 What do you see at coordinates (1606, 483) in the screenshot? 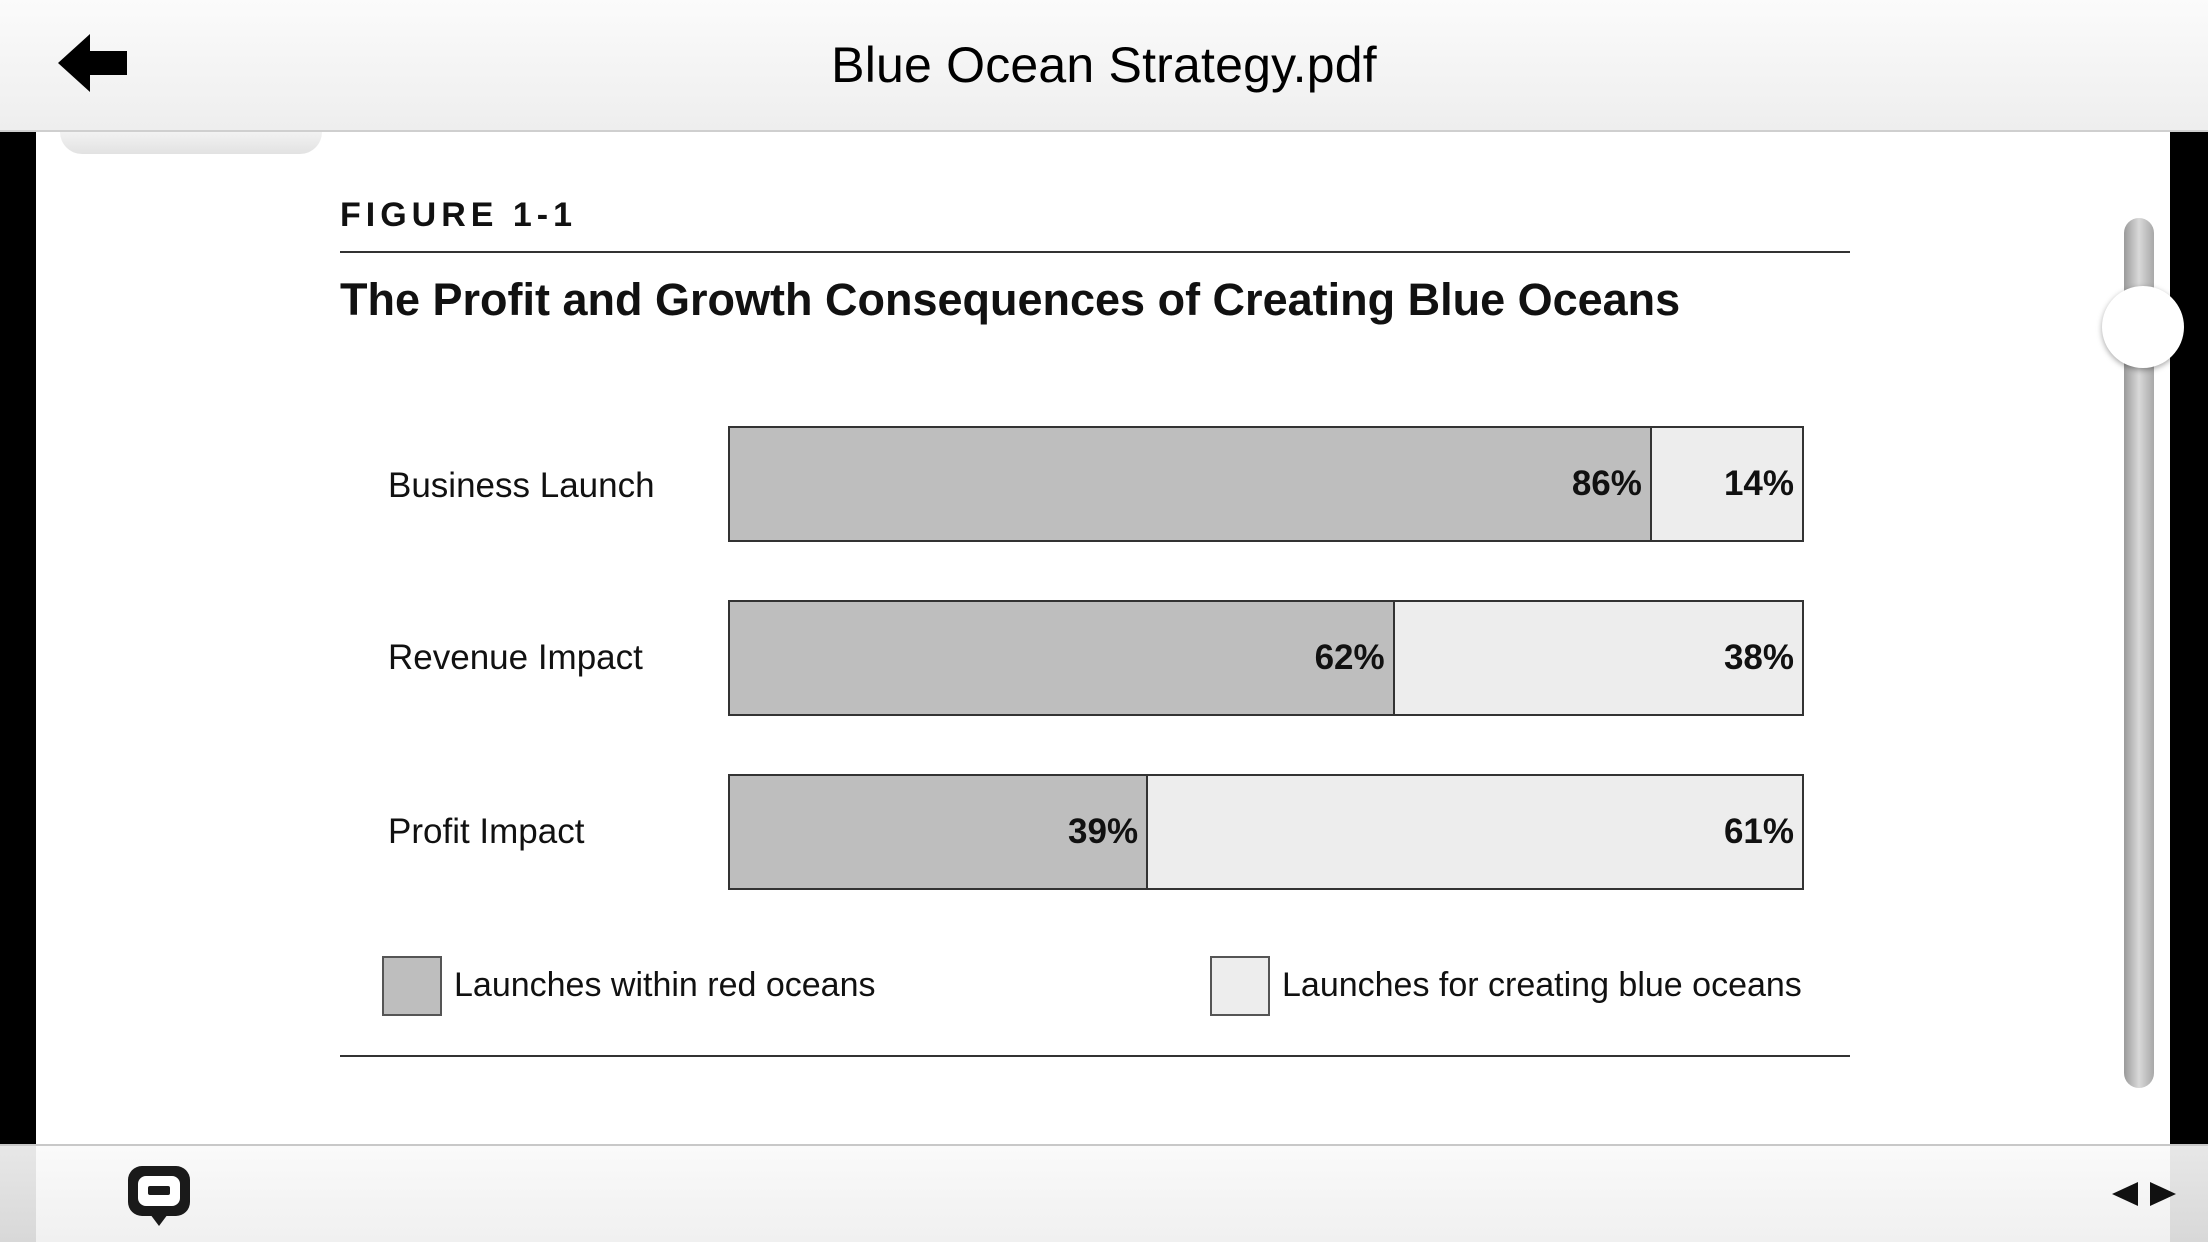
I see `bar-value-label: 86%` at bounding box center [1606, 483].